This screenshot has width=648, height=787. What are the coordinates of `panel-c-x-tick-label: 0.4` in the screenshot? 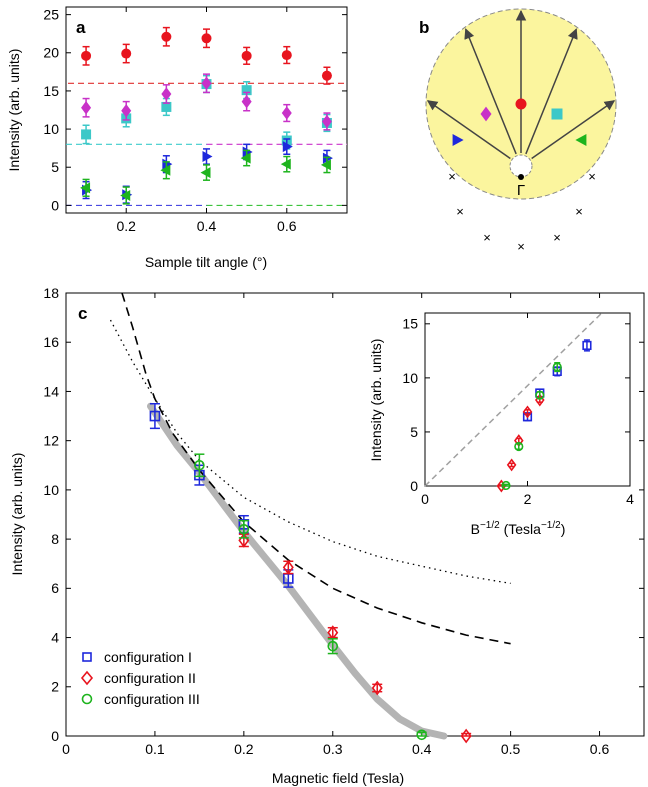 It's located at (422, 749).